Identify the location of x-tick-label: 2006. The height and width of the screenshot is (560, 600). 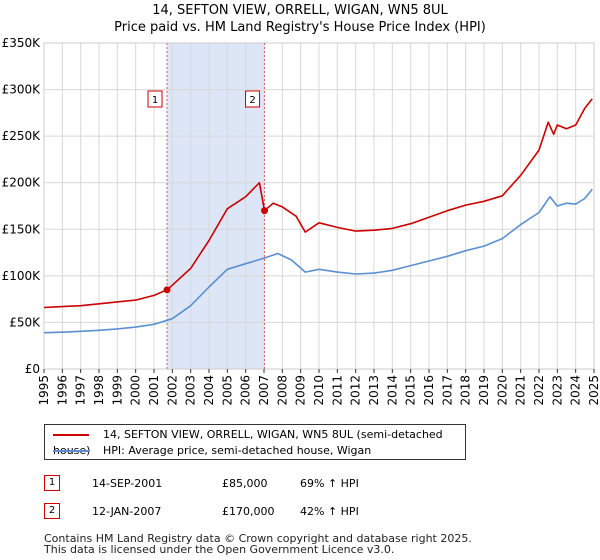
(246, 390).